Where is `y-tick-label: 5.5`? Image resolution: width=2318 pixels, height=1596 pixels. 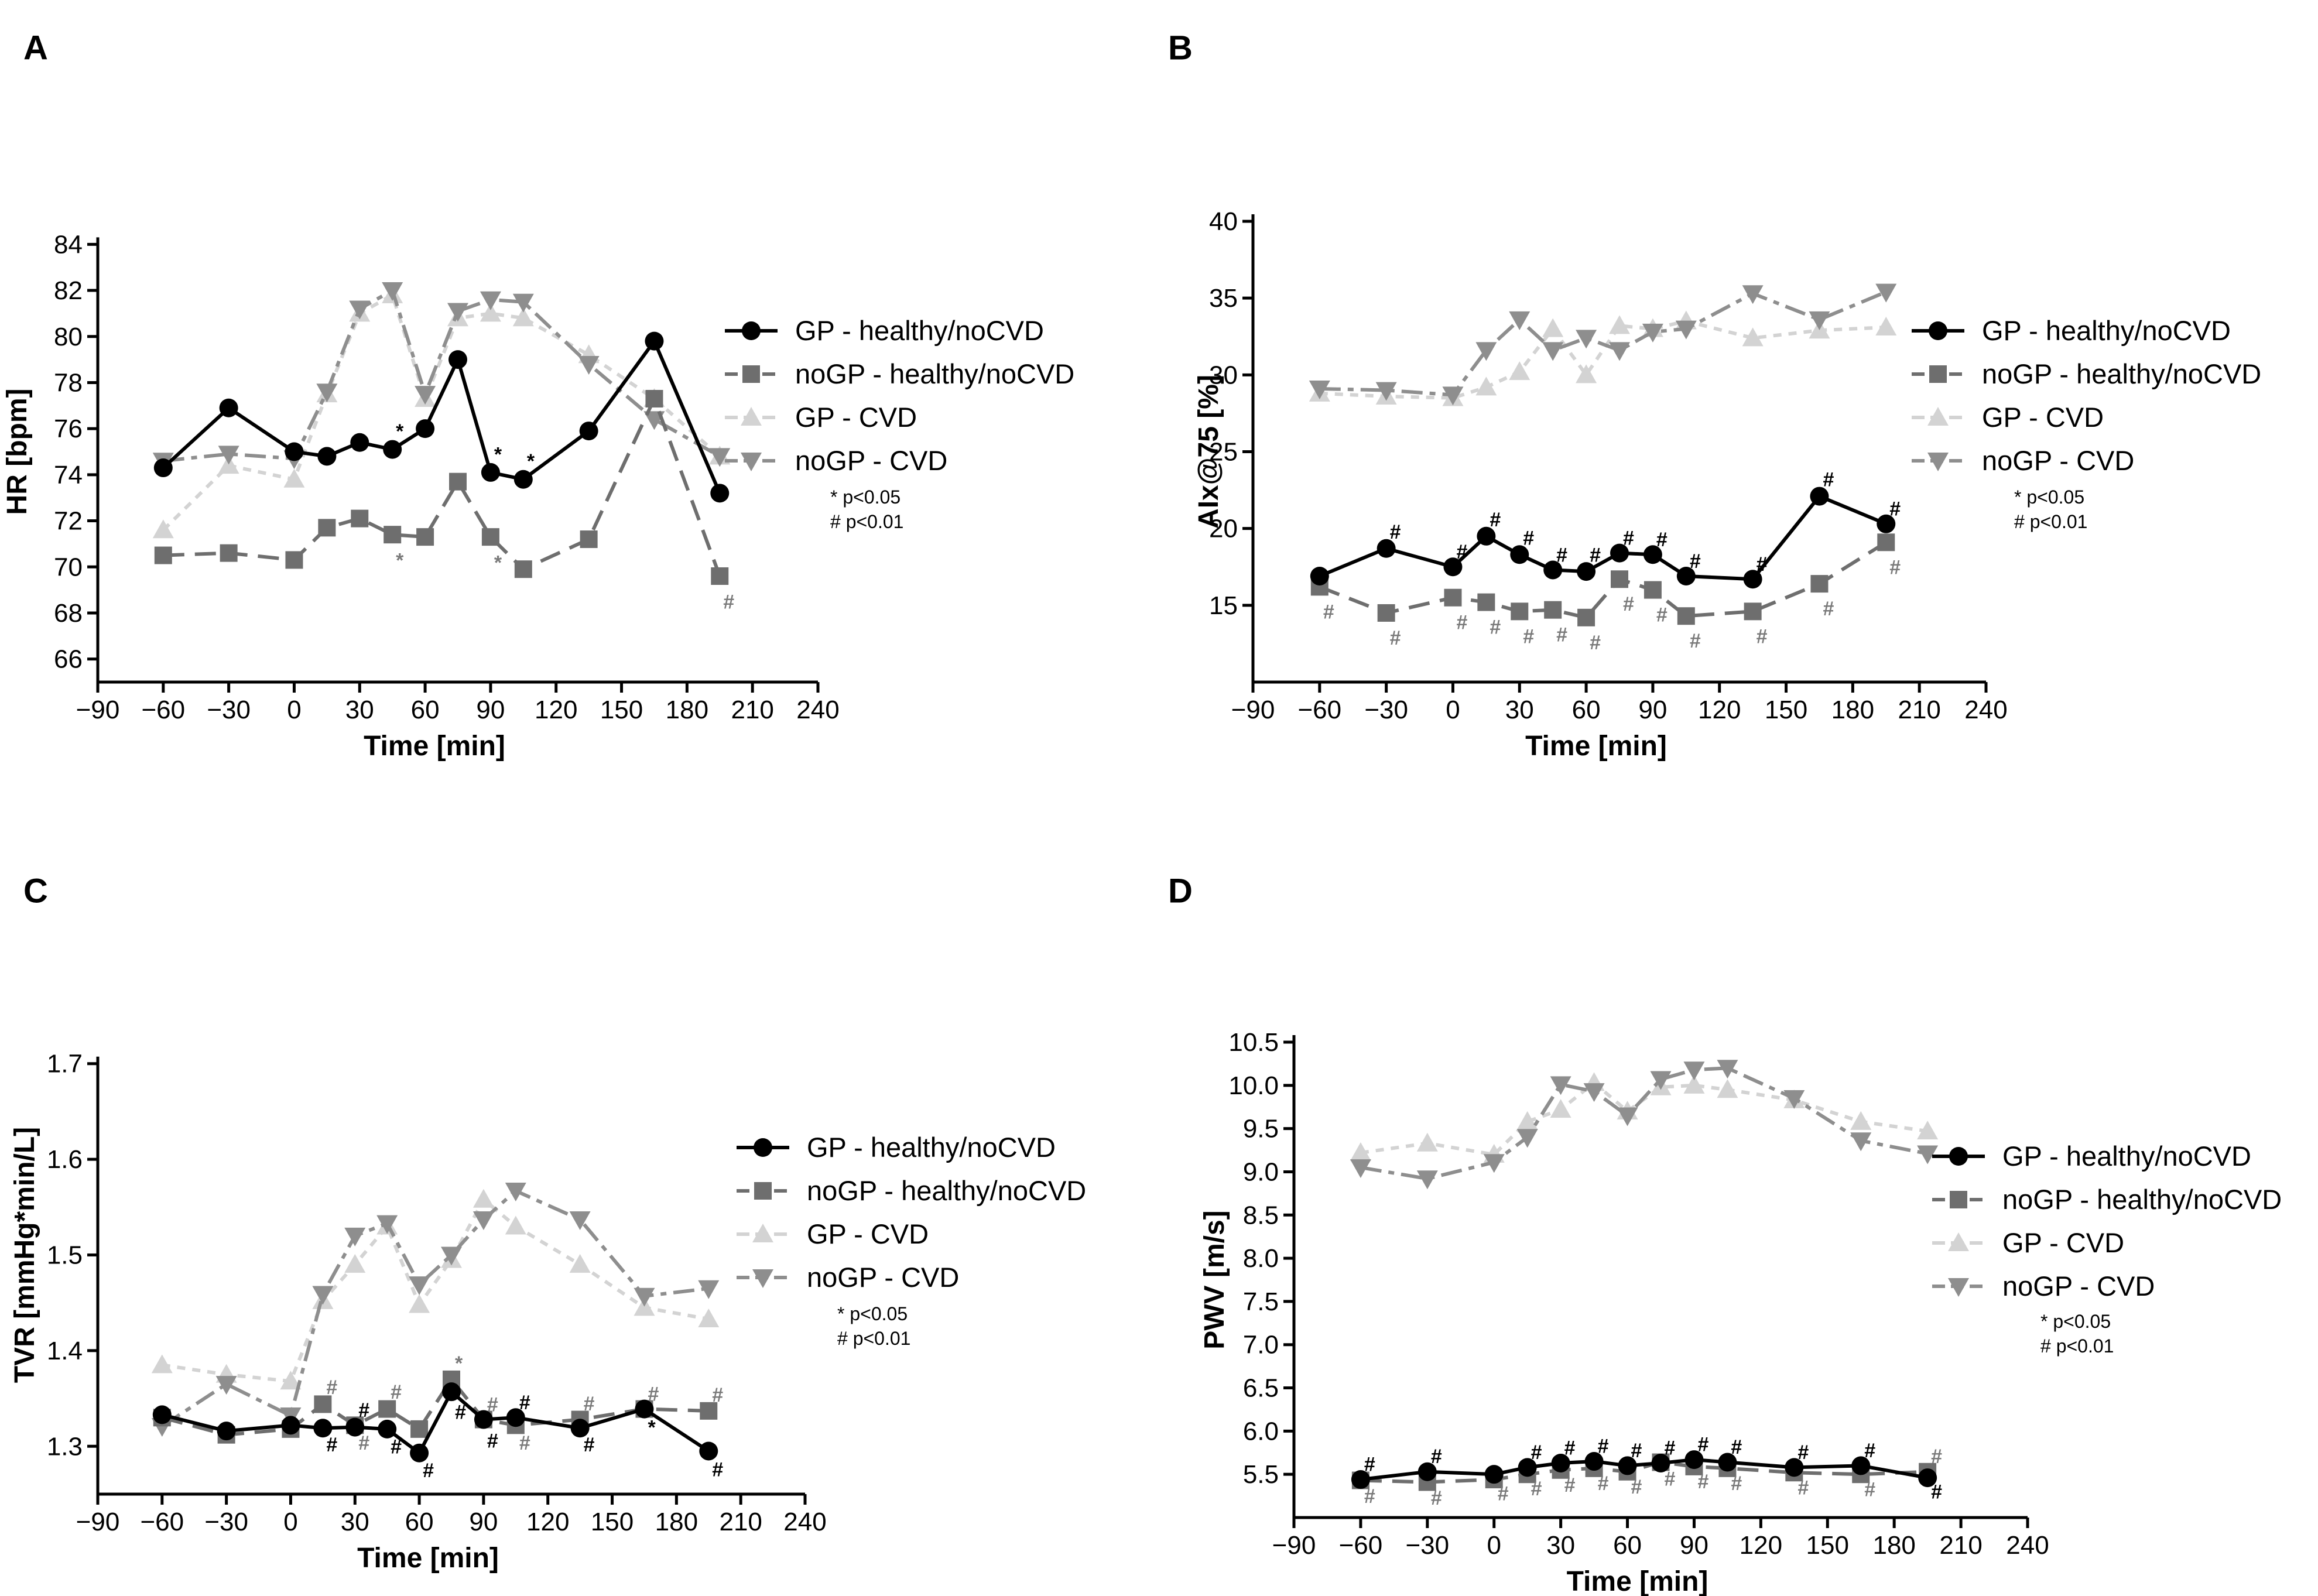
y-tick-label: 5.5 is located at coordinates (1261, 1474).